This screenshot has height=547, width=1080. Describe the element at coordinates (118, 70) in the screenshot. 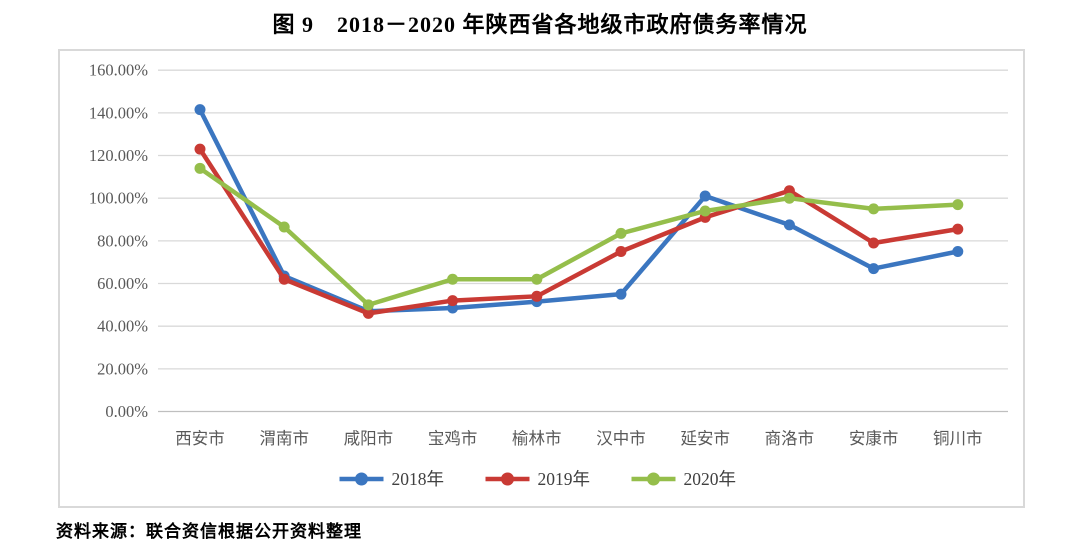

I see `y-axis-tick-label: 160.00%` at that location.